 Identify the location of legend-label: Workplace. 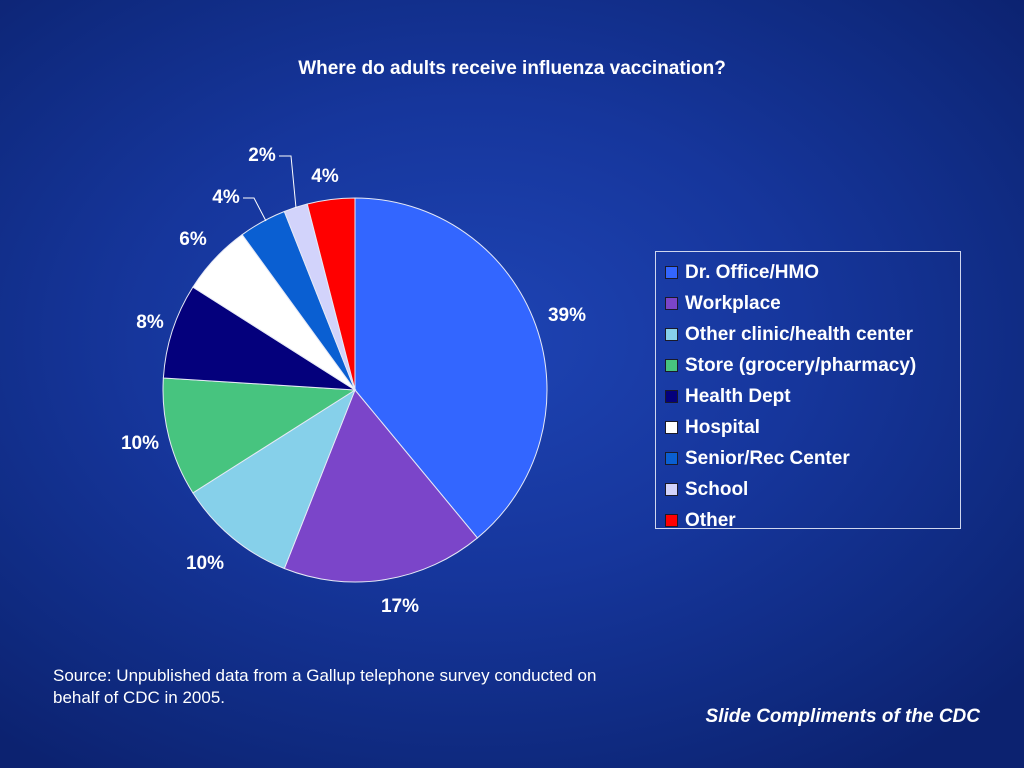
(733, 303).